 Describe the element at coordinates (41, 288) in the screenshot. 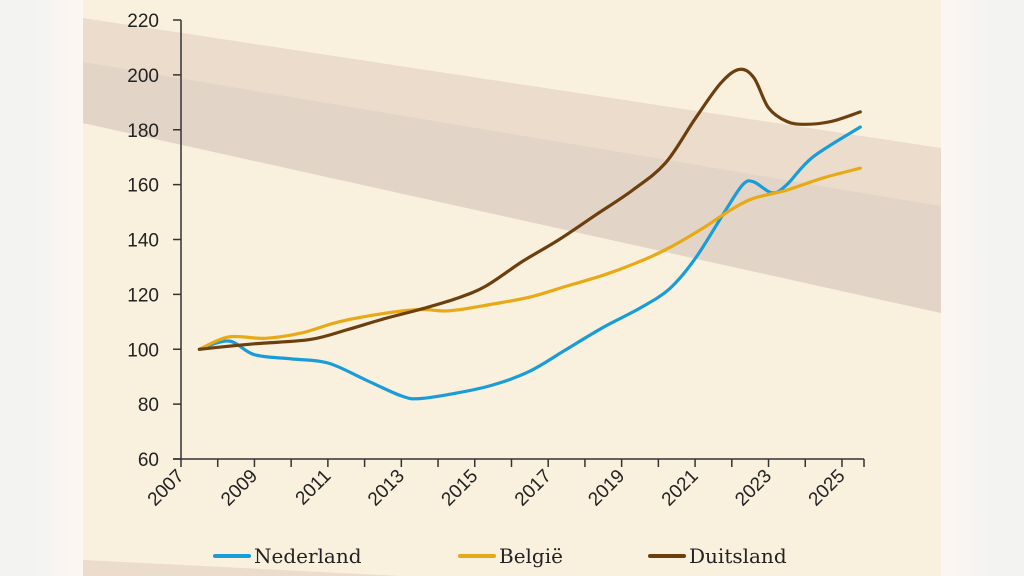

I see `left-margin` at that location.